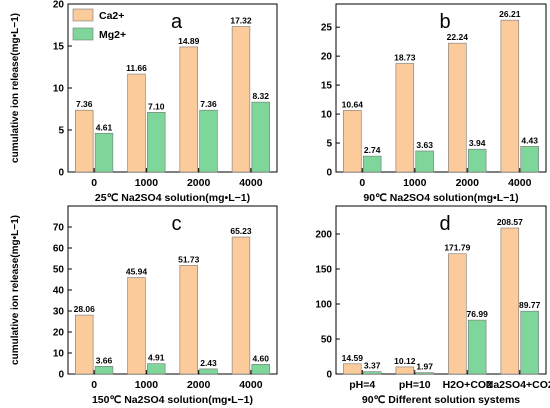  What do you see at coordinates (327, 28) in the screenshot?
I see `y-tick-label: 25` at bounding box center [327, 28].